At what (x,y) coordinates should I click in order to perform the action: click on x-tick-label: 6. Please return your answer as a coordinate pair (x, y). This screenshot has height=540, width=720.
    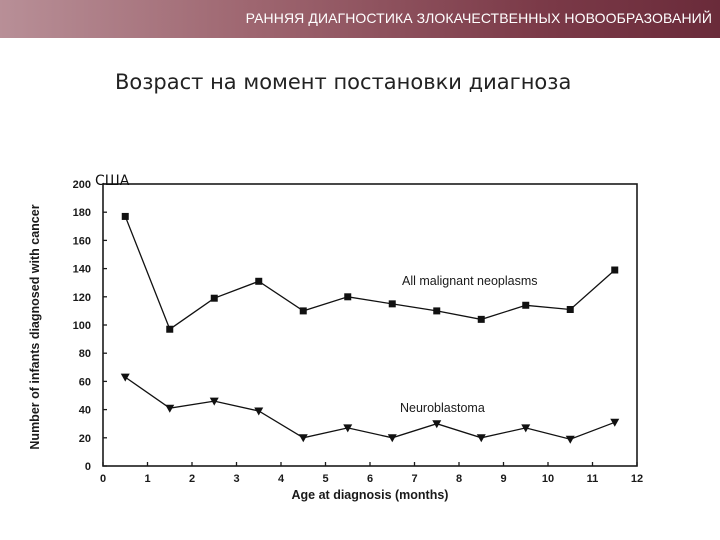
    Looking at the image, I should click on (370, 479).